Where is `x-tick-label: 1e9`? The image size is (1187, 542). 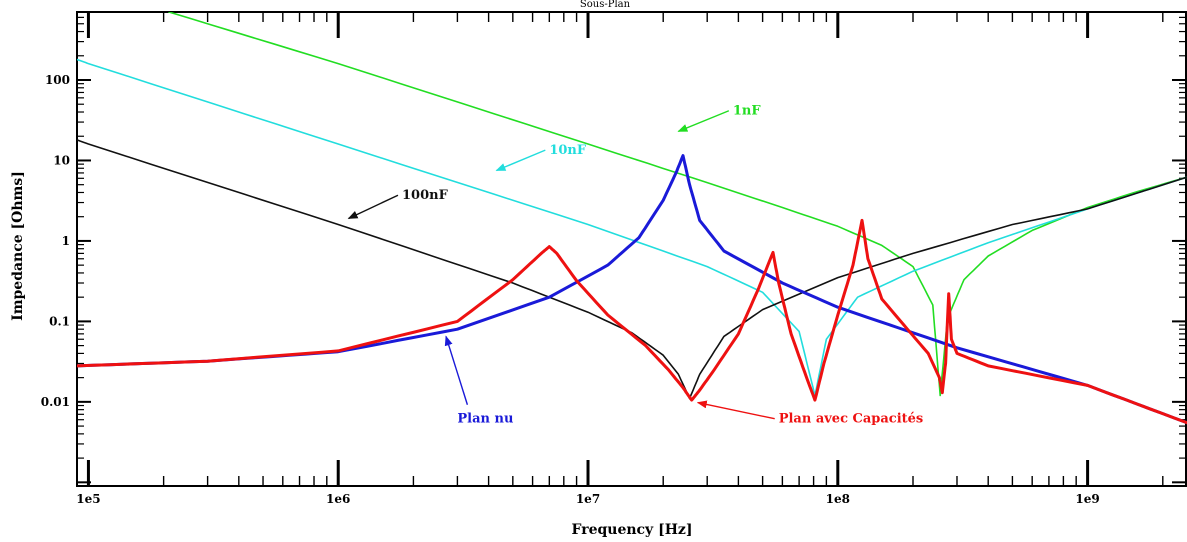 x-tick-label: 1e9 is located at coordinates (1087, 499).